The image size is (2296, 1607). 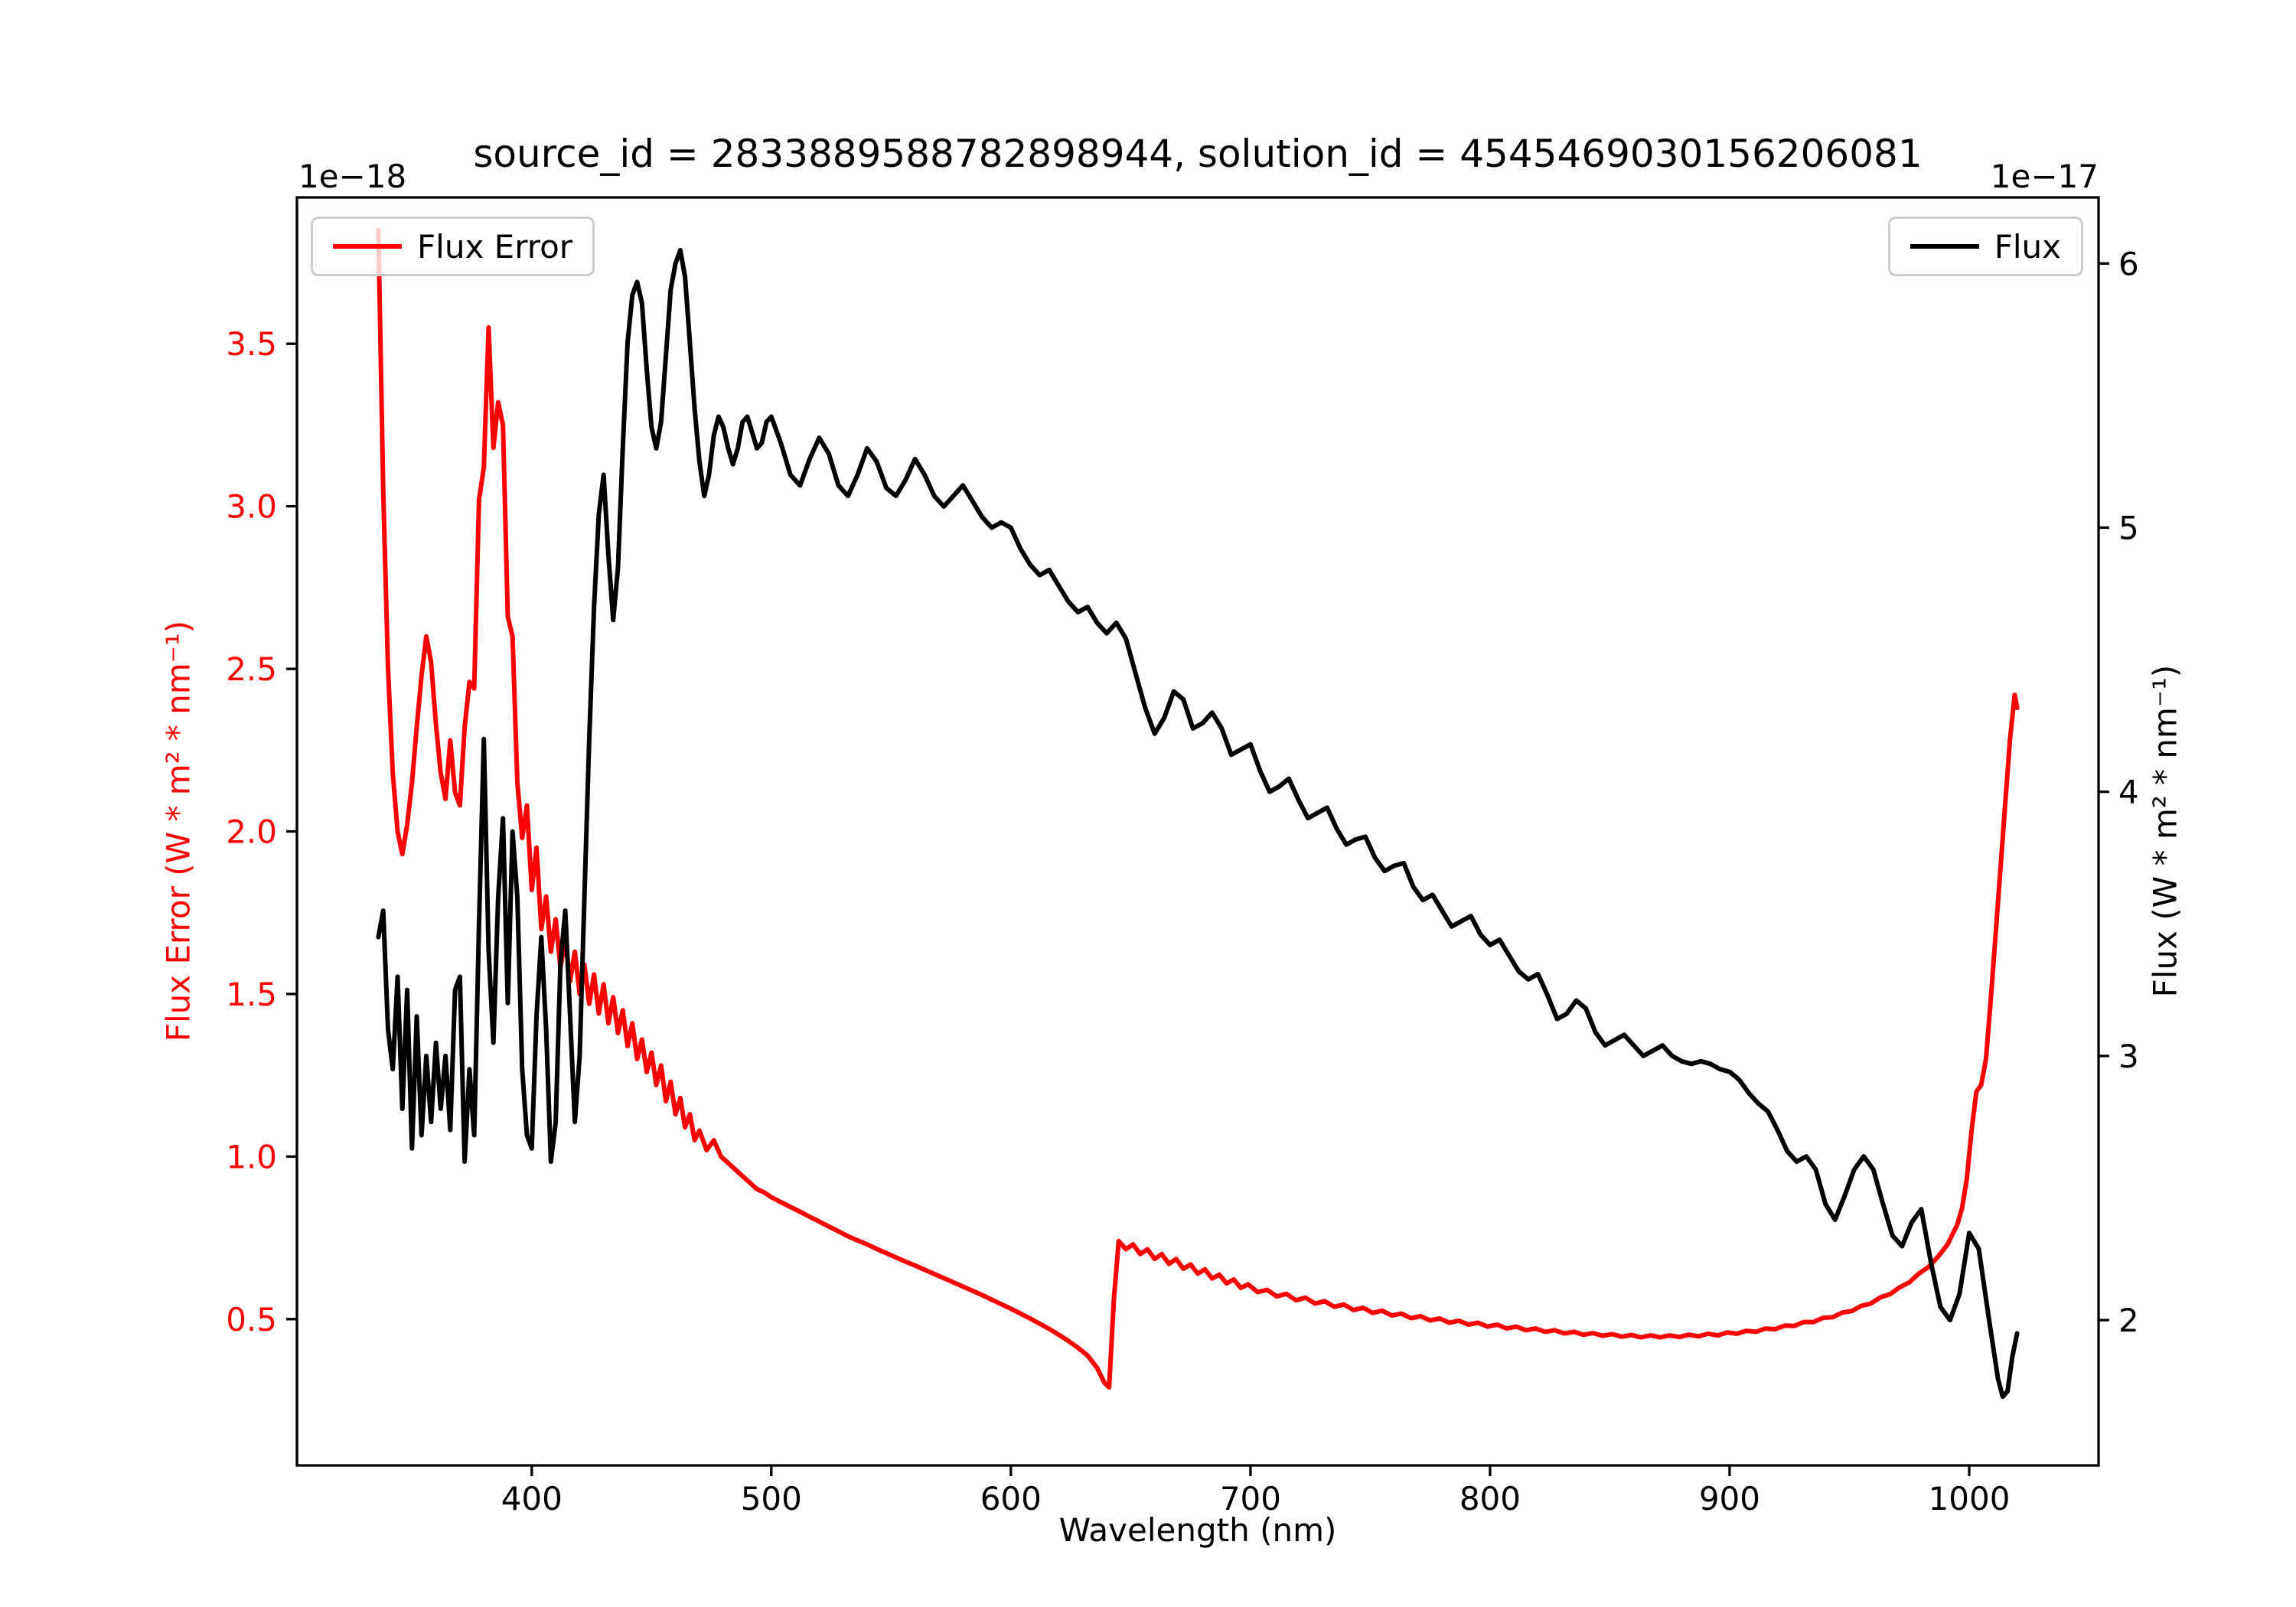 I want to click on right-axis-label: Flux (W * m² * nm⁻¹), so click(x=2165, y=831).